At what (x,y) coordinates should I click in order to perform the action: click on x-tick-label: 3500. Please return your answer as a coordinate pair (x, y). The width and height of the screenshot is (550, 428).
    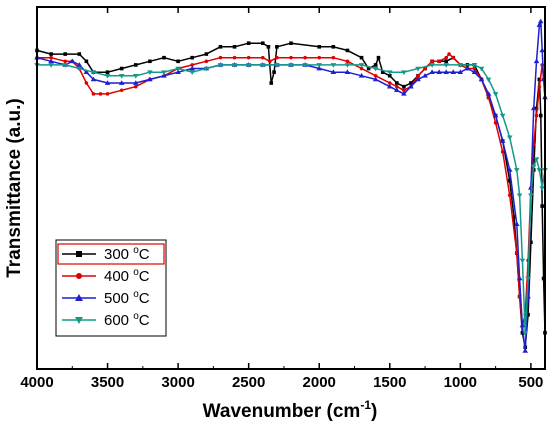
    Looking at the image, I should click on (107, 382).